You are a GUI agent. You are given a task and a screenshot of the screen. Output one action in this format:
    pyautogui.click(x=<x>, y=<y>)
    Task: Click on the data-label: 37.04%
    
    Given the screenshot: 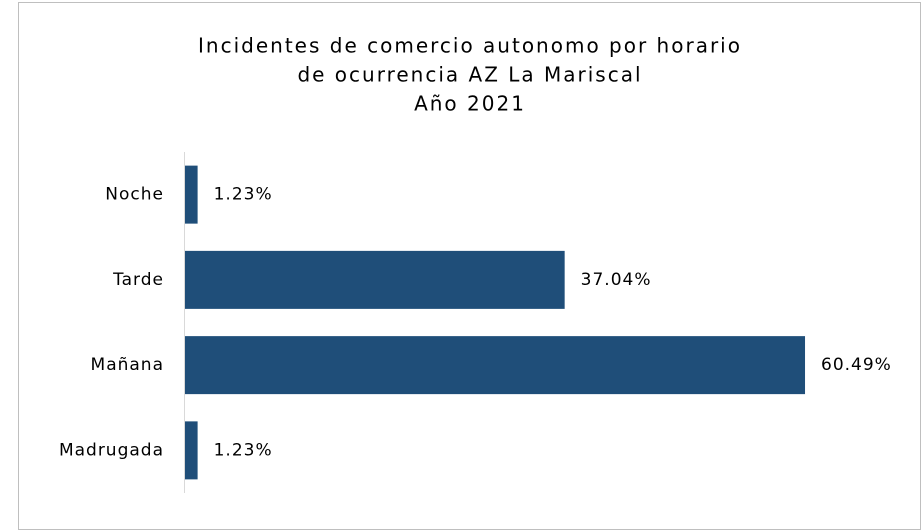 What is the action you would take?
    pyautogui.click(x=616, y=280)
    